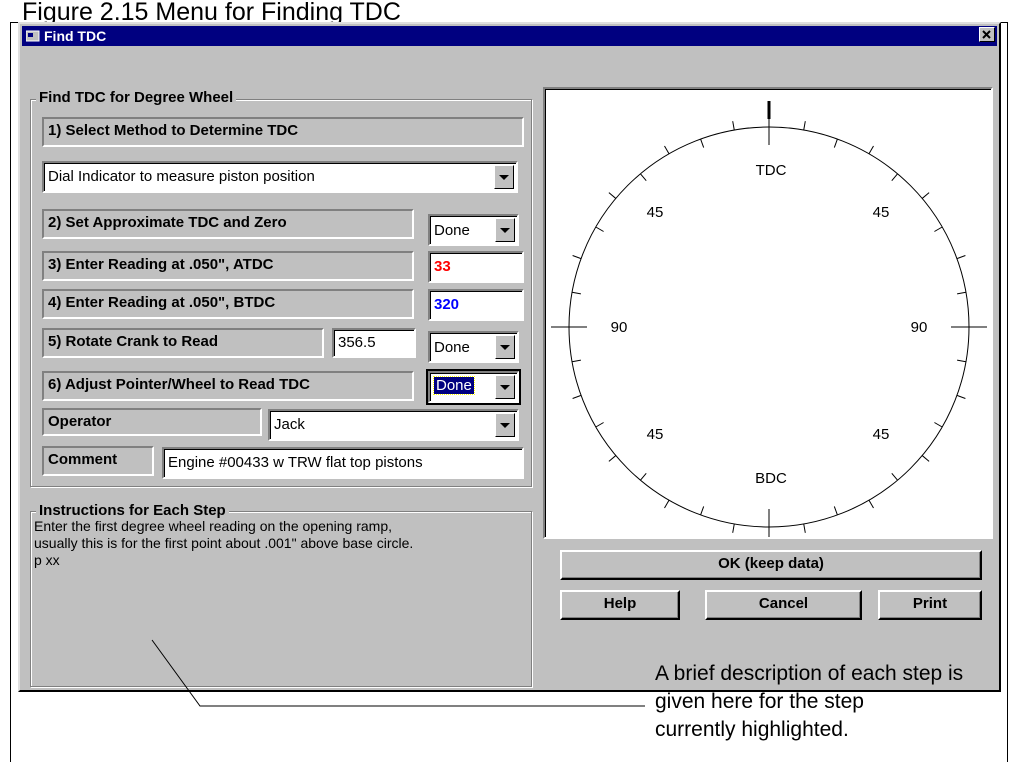  I want to click on comment-input: Engine #00433 w TRW flat top pistons, so click(343, 463).